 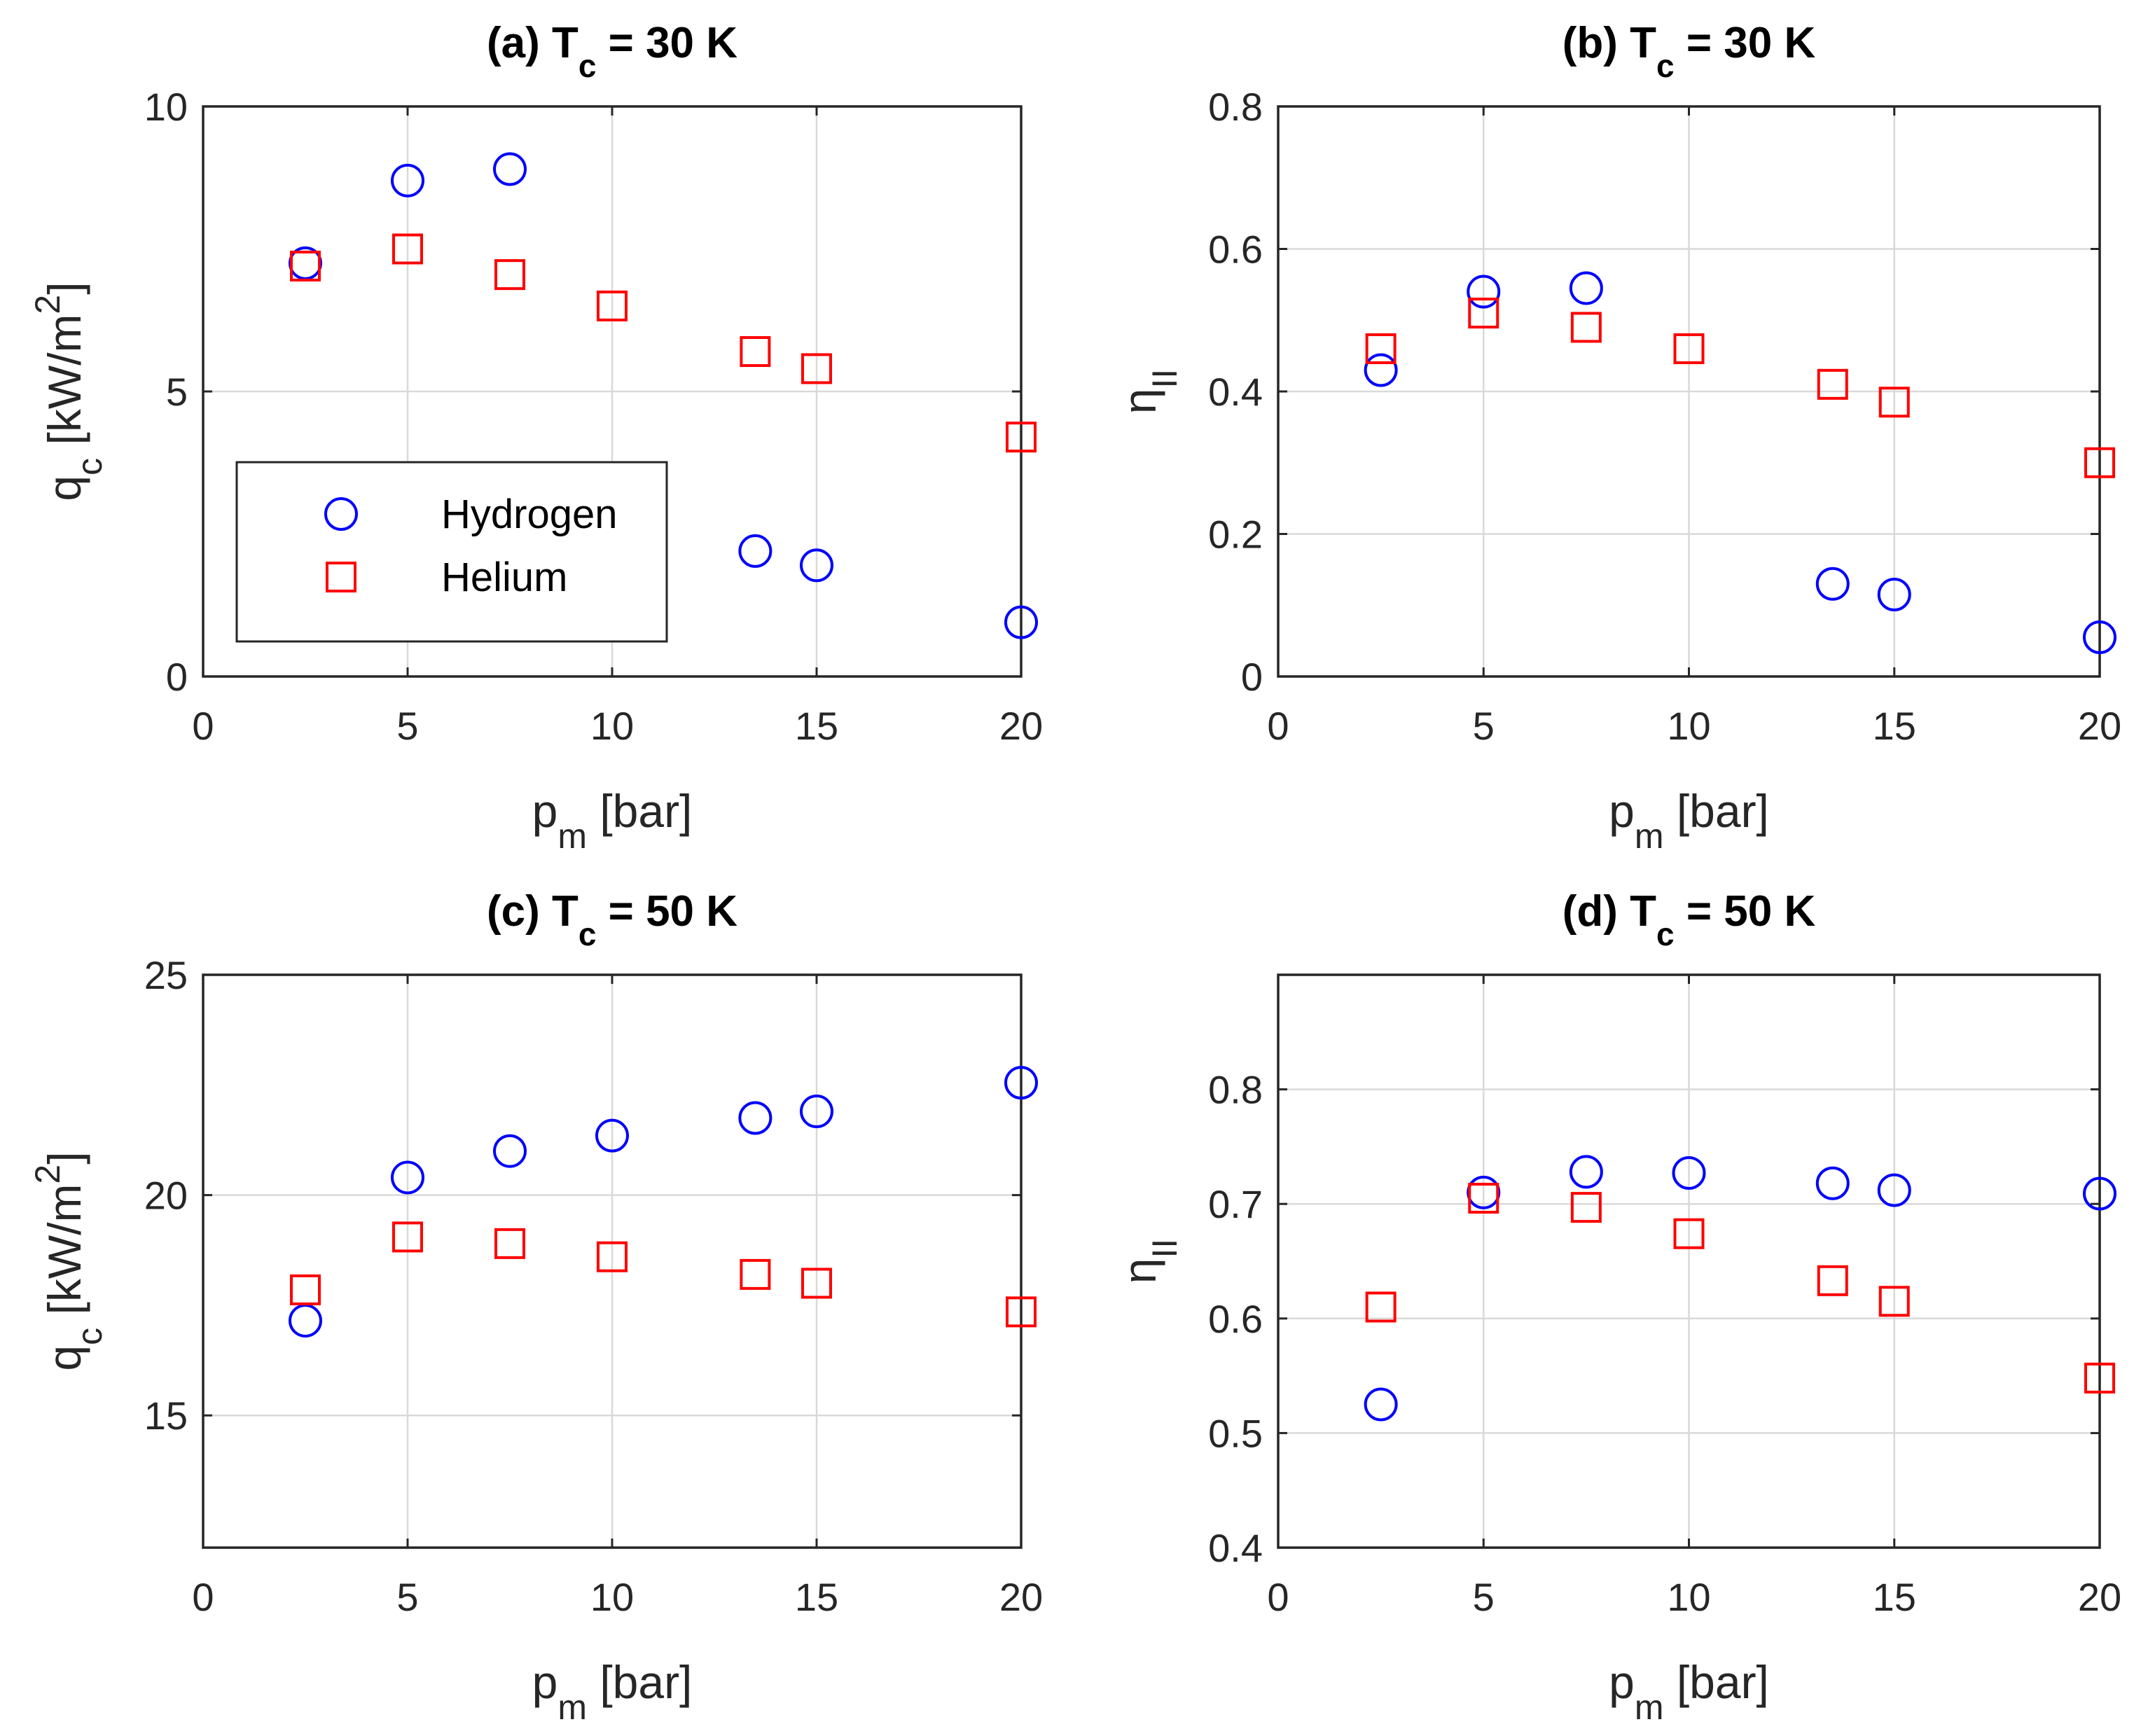 What do you see at coordinates (1235, 535) in the screenshot?
I see `y-tick-label: 0.2` at bounding box center [1235, 535].